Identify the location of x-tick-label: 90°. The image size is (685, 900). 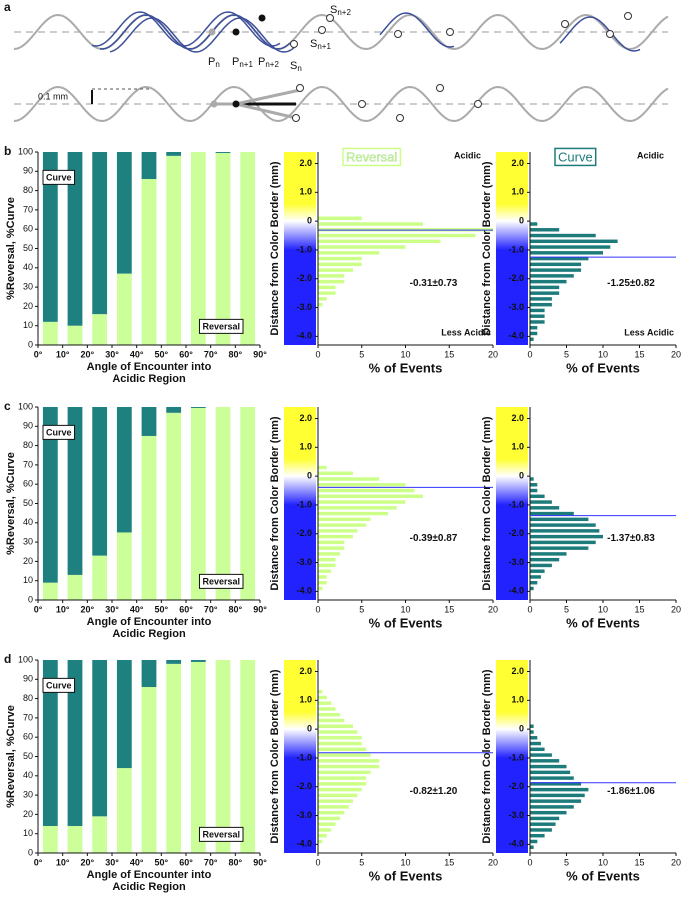
(260, 354).